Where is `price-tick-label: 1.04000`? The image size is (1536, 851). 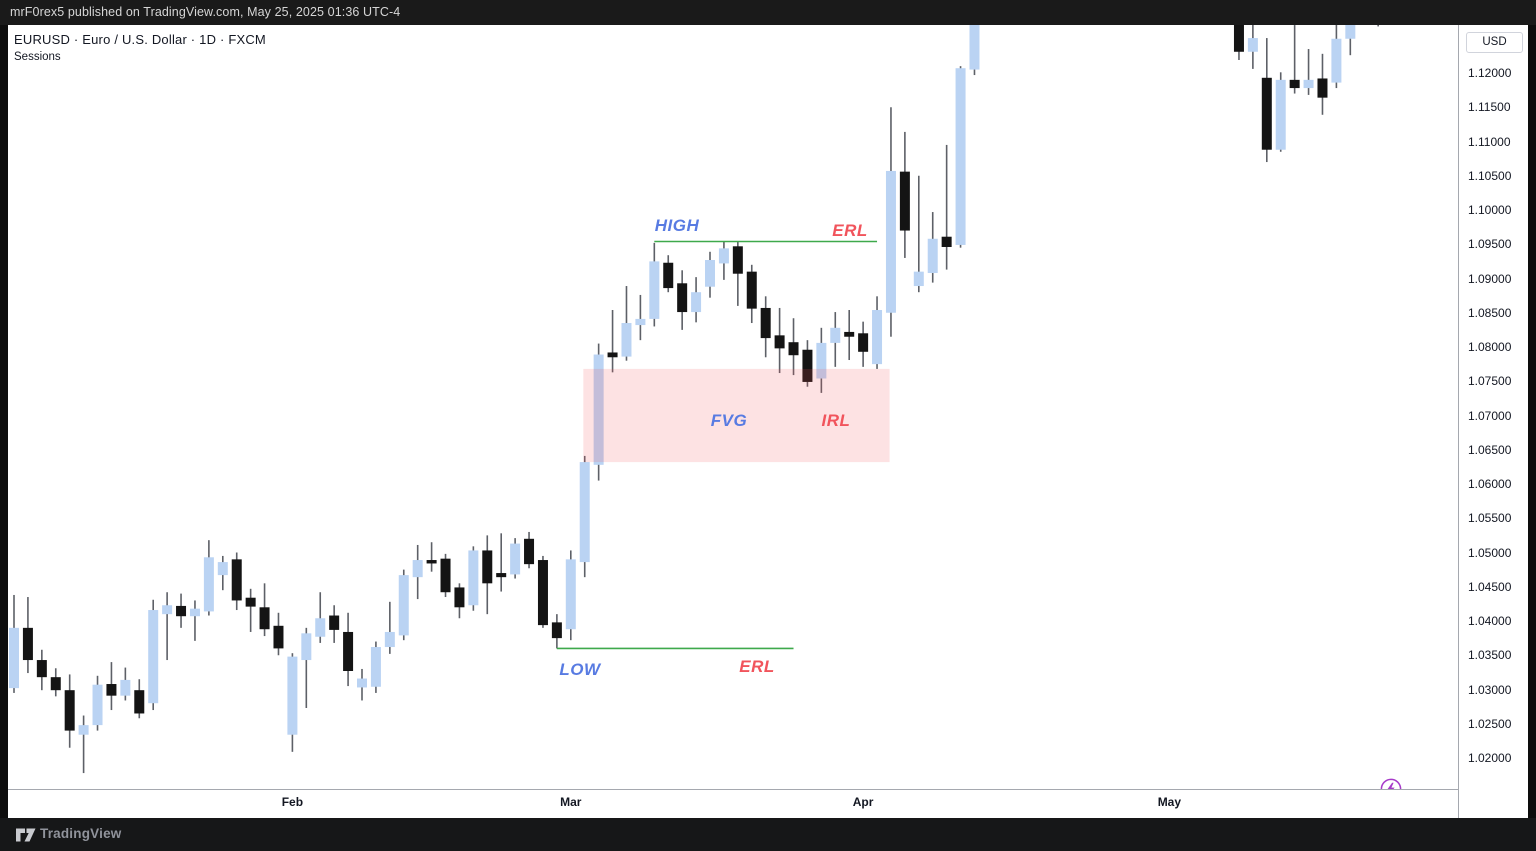
price-tick-label: 1.04000 is located at coordinates (1490, 621).